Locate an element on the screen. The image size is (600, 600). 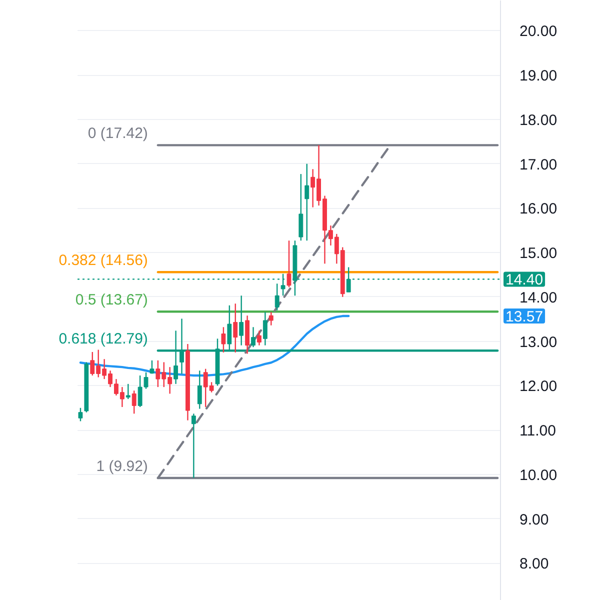
ref-line-label: 14.40 is located at coordinates (525, 280).